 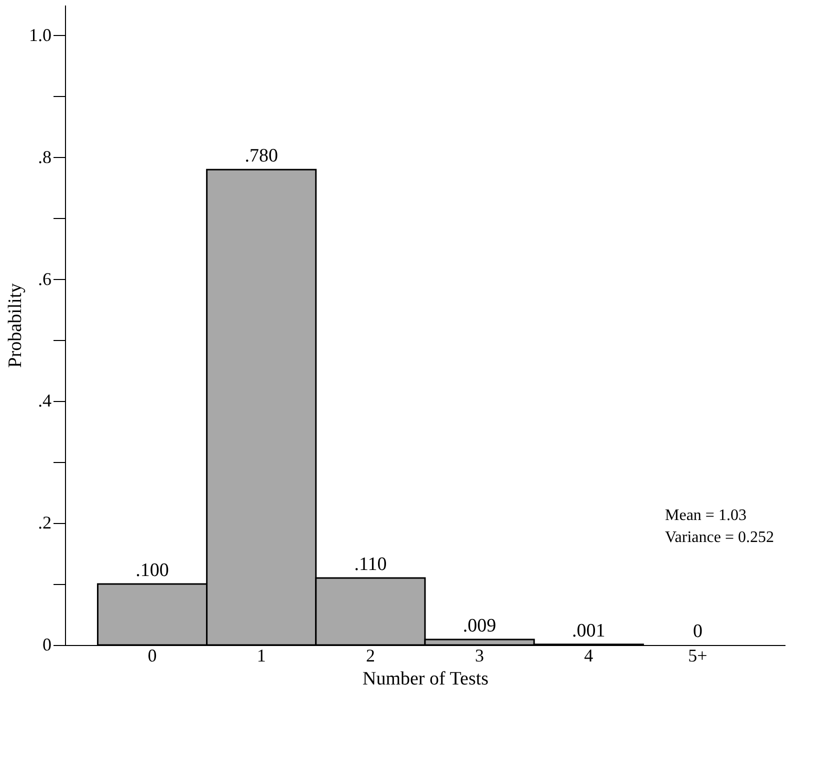 I want to click on data-label: .780, so click(x=261, y=156).